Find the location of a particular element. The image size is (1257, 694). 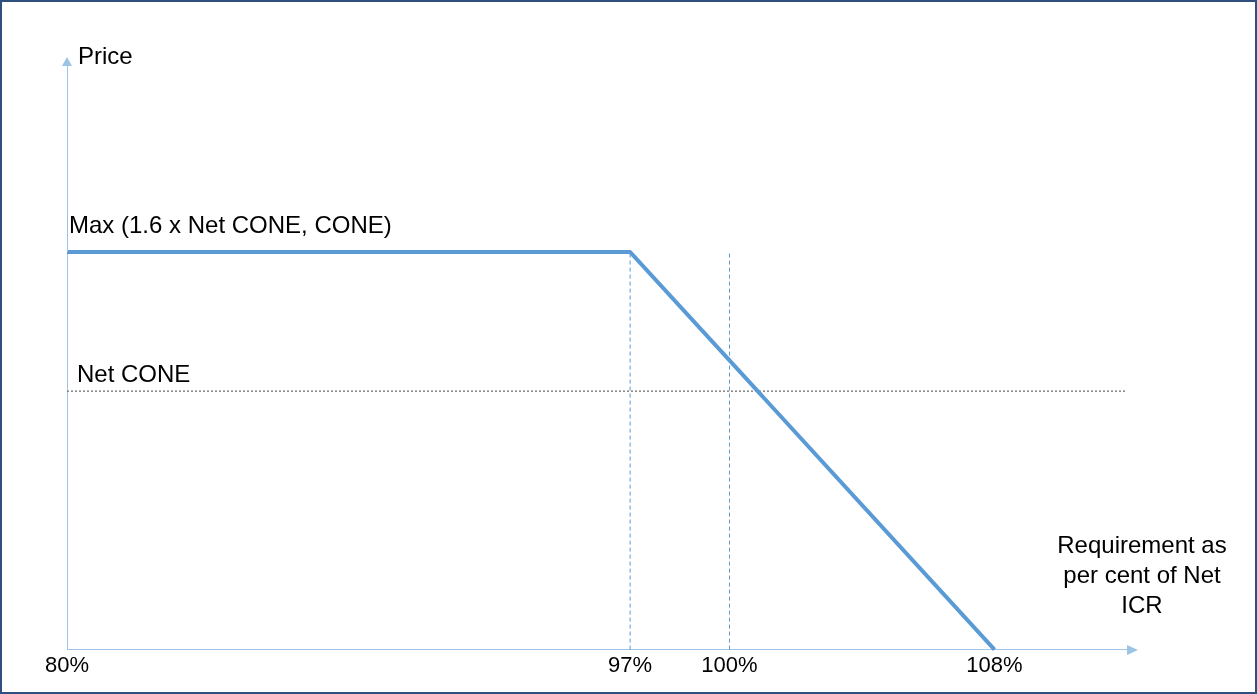

x-tick-label: 80% is located at coordinates (67, 664).